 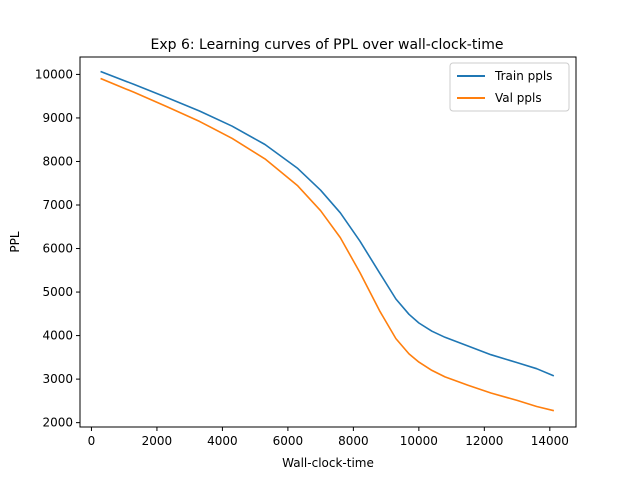 I want to click on x-tick-label: 8000, so click(x=353, y=441).